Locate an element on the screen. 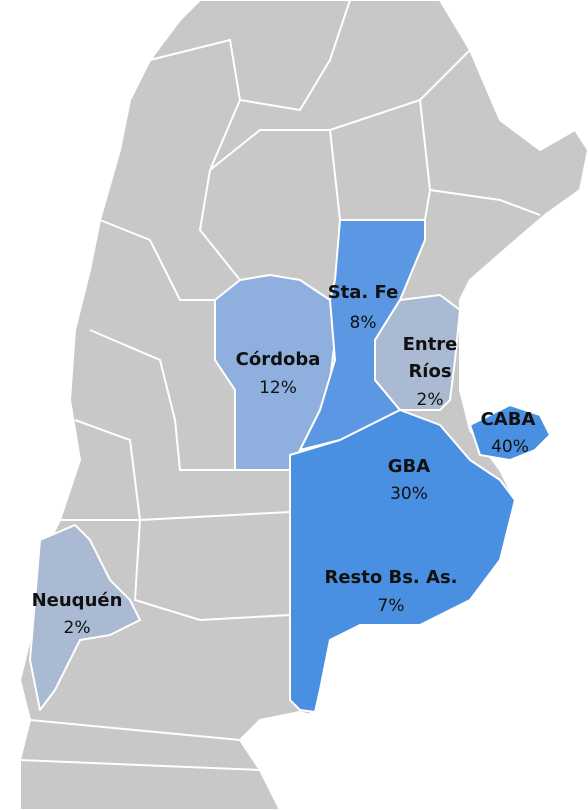 The image size is (588, 810). region-name: GBA is located at coordinates (409, 466).